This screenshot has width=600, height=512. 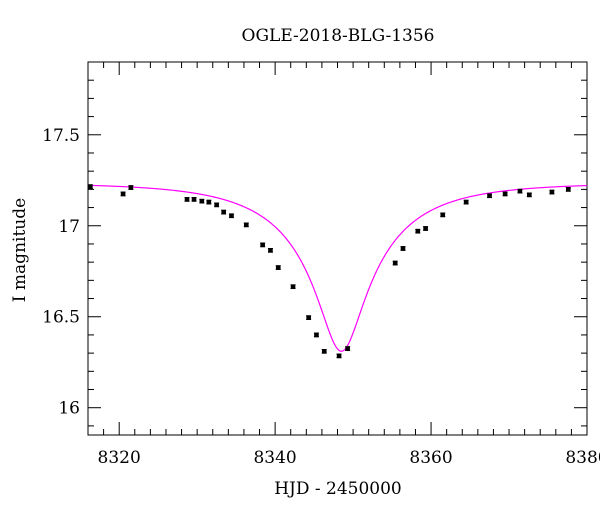 I want to click on y-tick-label: 16.5, so click(x=61, y=318).